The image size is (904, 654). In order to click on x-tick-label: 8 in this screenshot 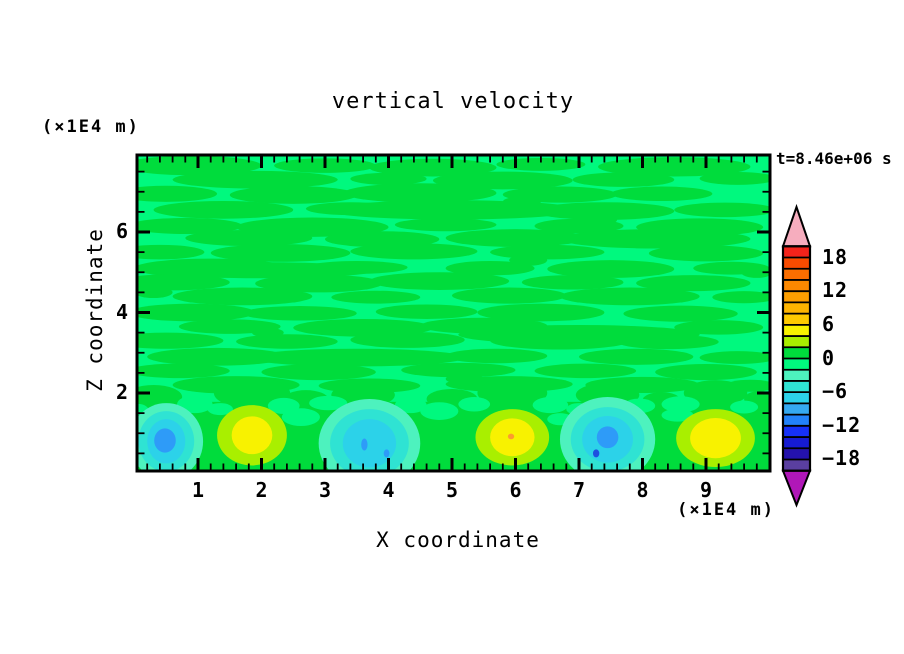, I will do `click(642, 490)`.